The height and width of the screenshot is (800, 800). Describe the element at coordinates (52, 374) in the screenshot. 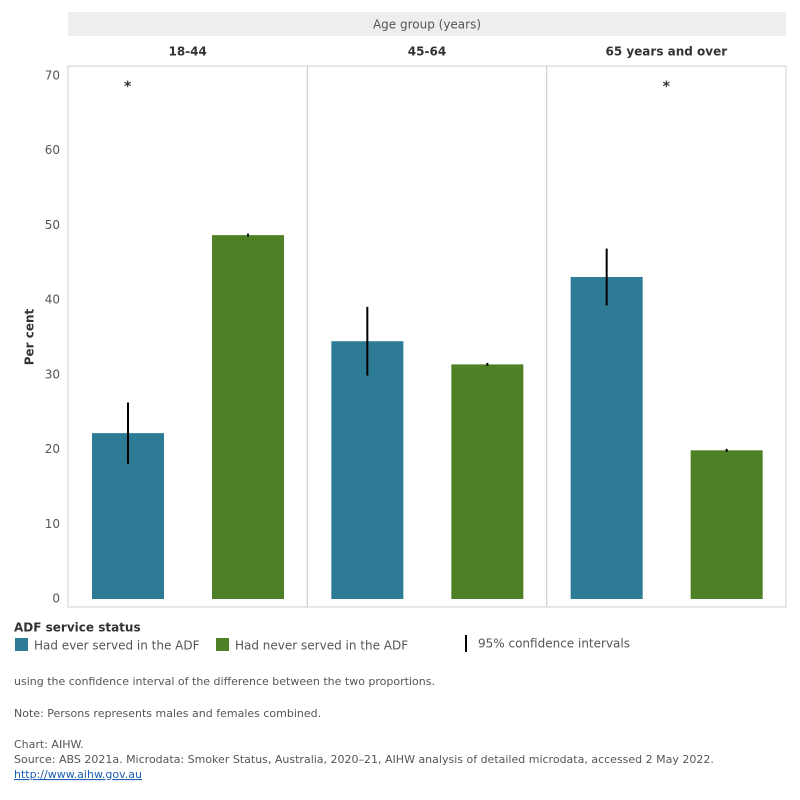

I see `y-tick-label: 30` at that location.